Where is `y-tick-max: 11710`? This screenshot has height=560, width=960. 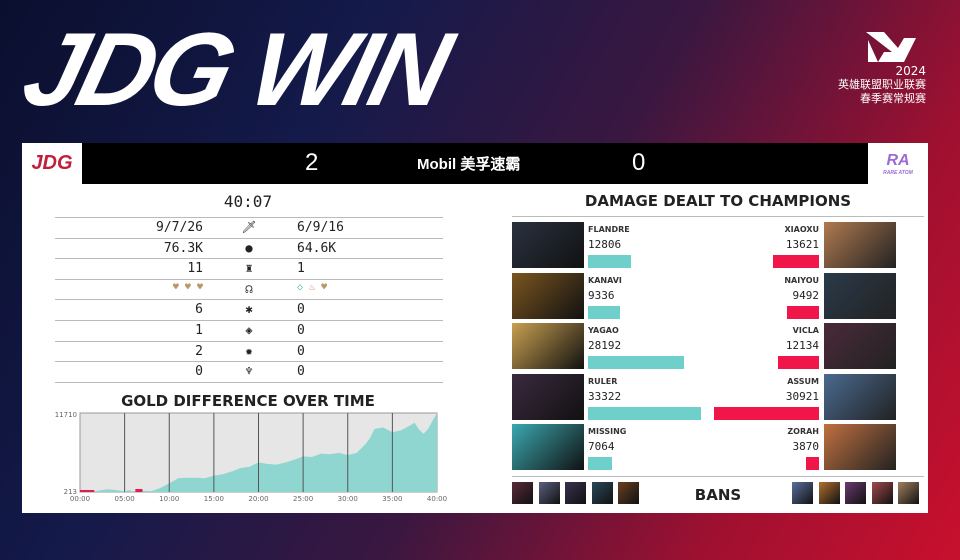
y-tick-max: 11710 is located at coordinates (66, 415).